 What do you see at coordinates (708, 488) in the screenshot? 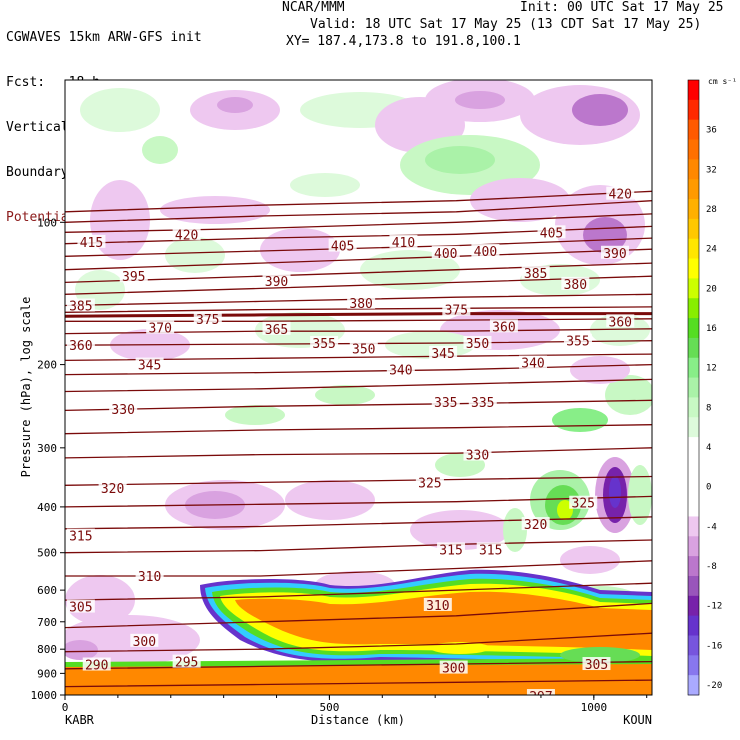
I see `colorbar-tick-label: 0` at bounding box center [708, 488].